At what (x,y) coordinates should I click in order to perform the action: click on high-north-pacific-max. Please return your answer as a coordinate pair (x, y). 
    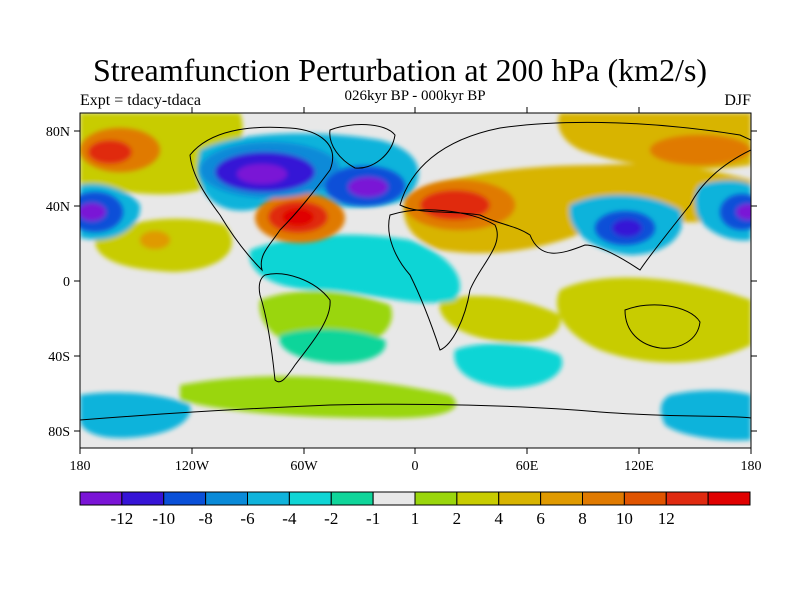
    Looking at the image, I should click on (110, 152).